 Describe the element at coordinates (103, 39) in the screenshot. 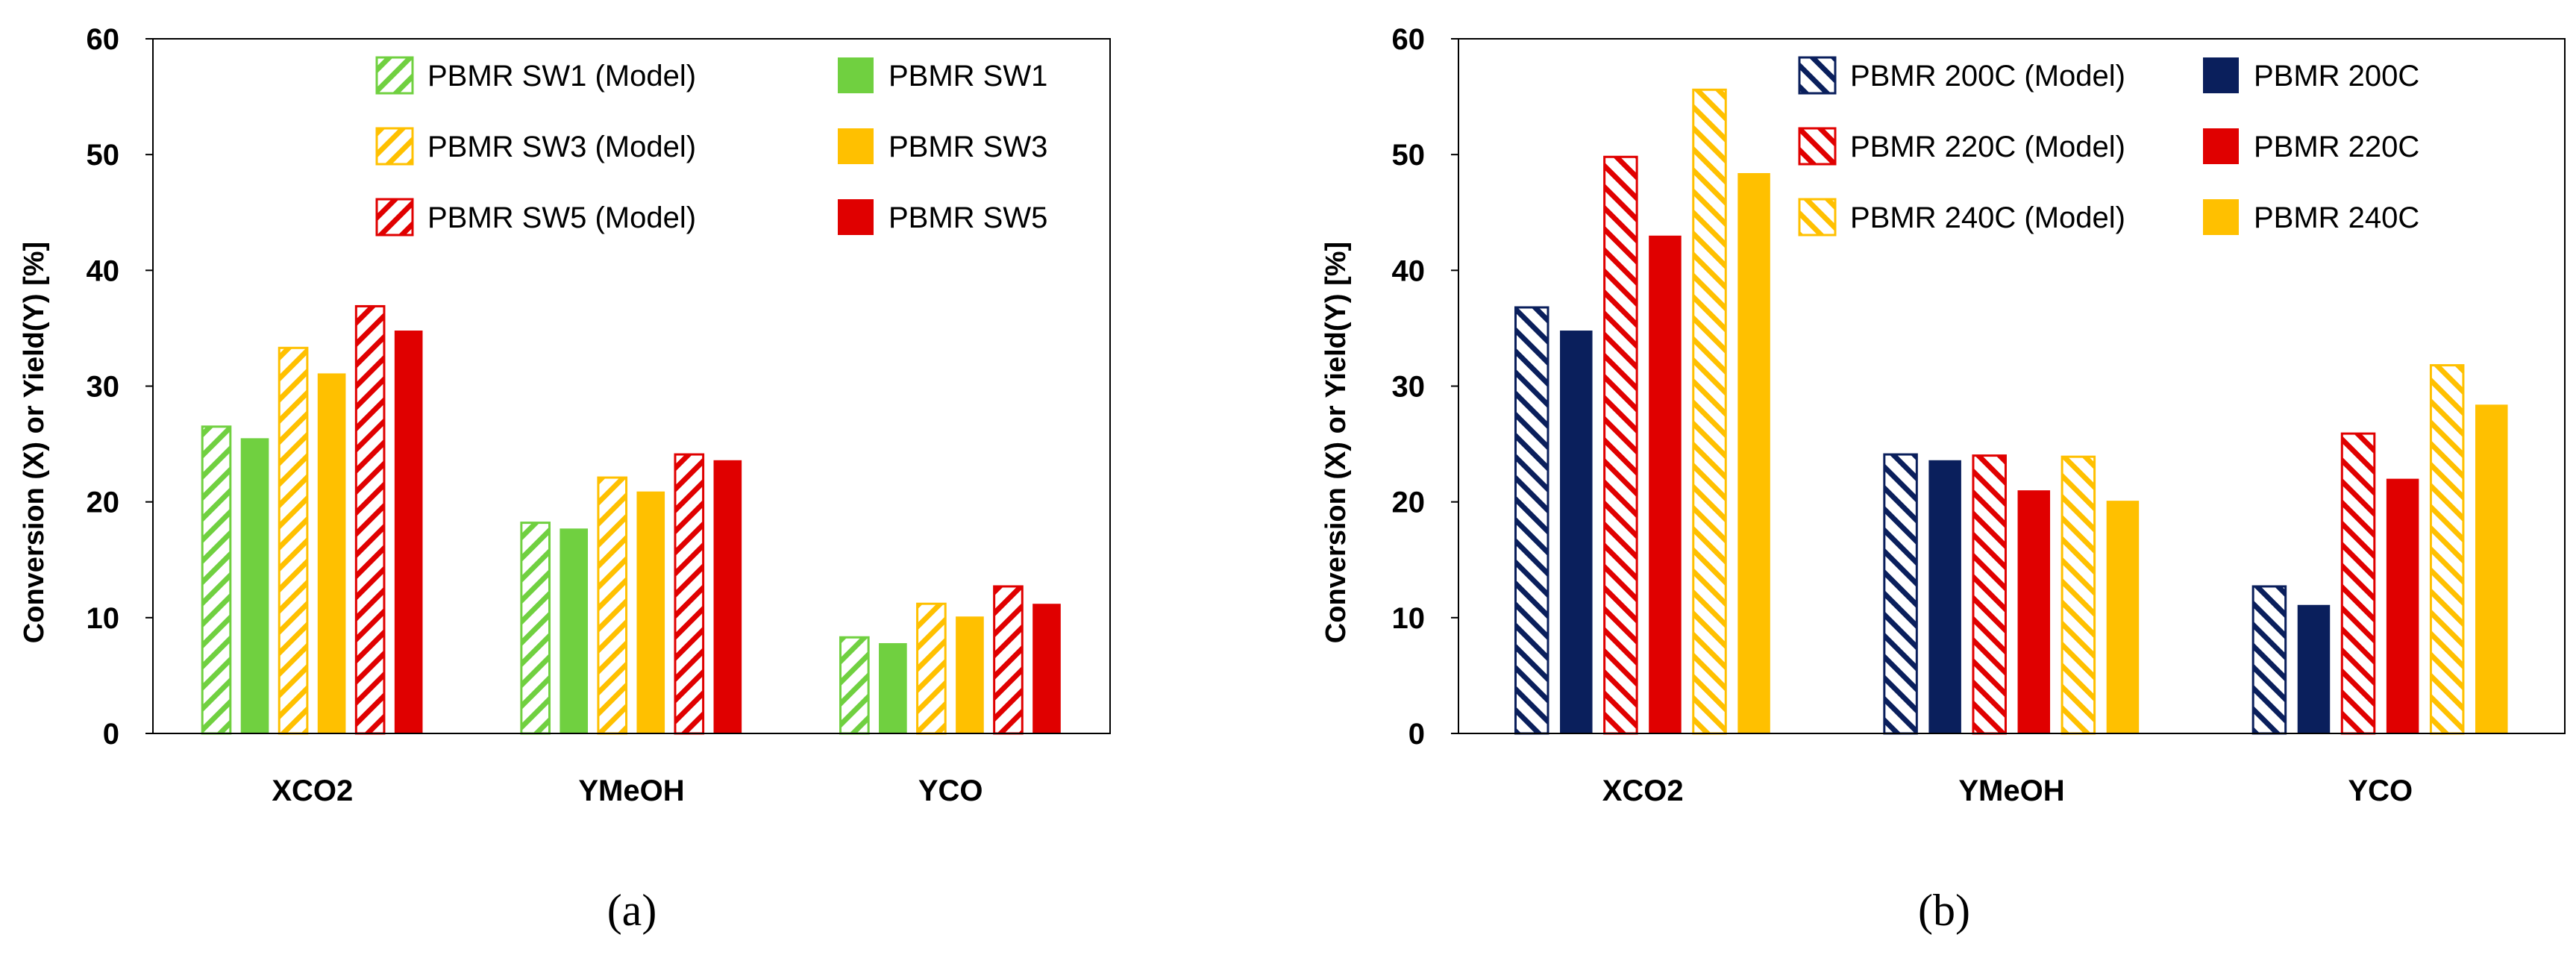

I see `y-tick-label-a: 60` at that location.